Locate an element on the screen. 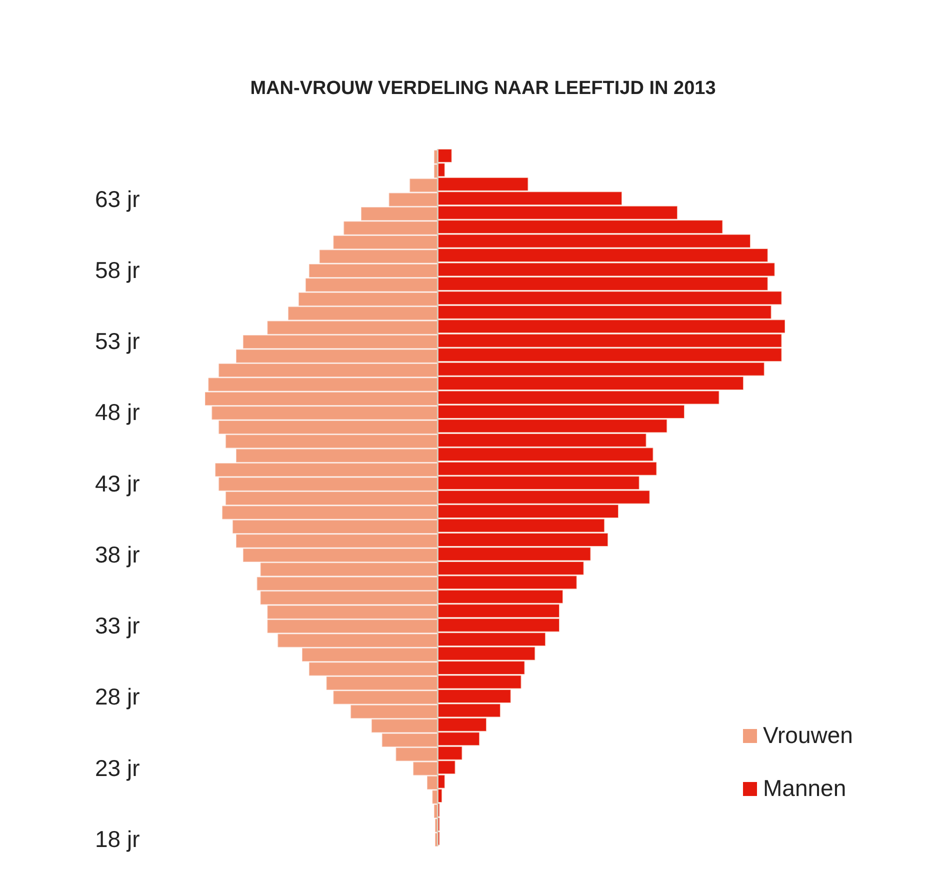 The height and width of the screenshot is (891, 945). y-tick-label: 28 jr is located at coordinates (117, 697).